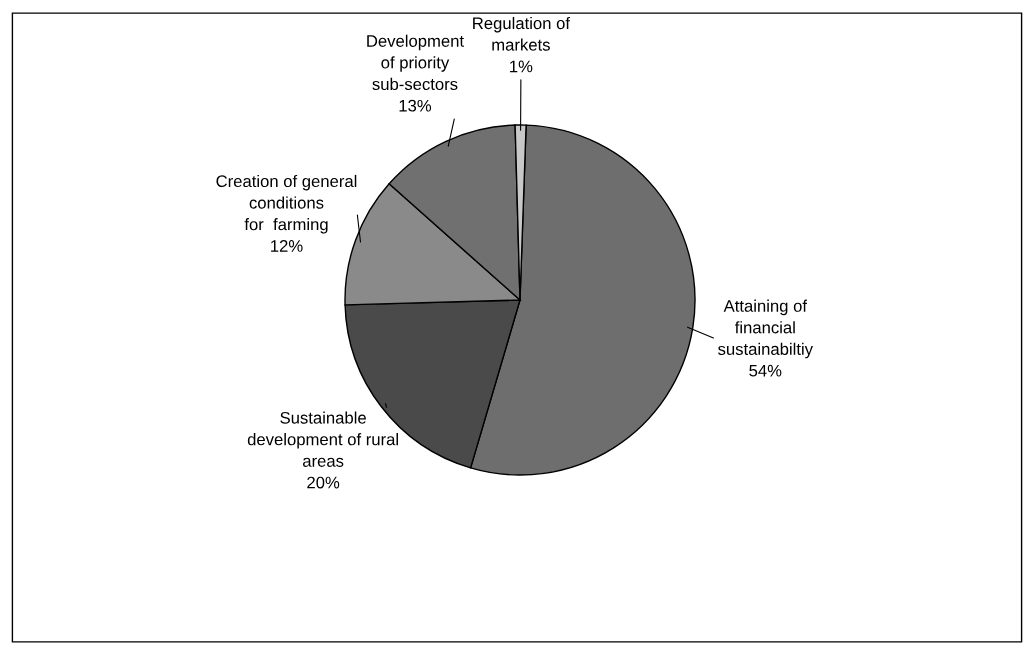 This screenshot has width=1034, height=655. What do you see at coordinates (765, 329) in the screenshot?
I see `slice-label: Attaining of financial sustainabiltiy` at bounding box center [765, 329].